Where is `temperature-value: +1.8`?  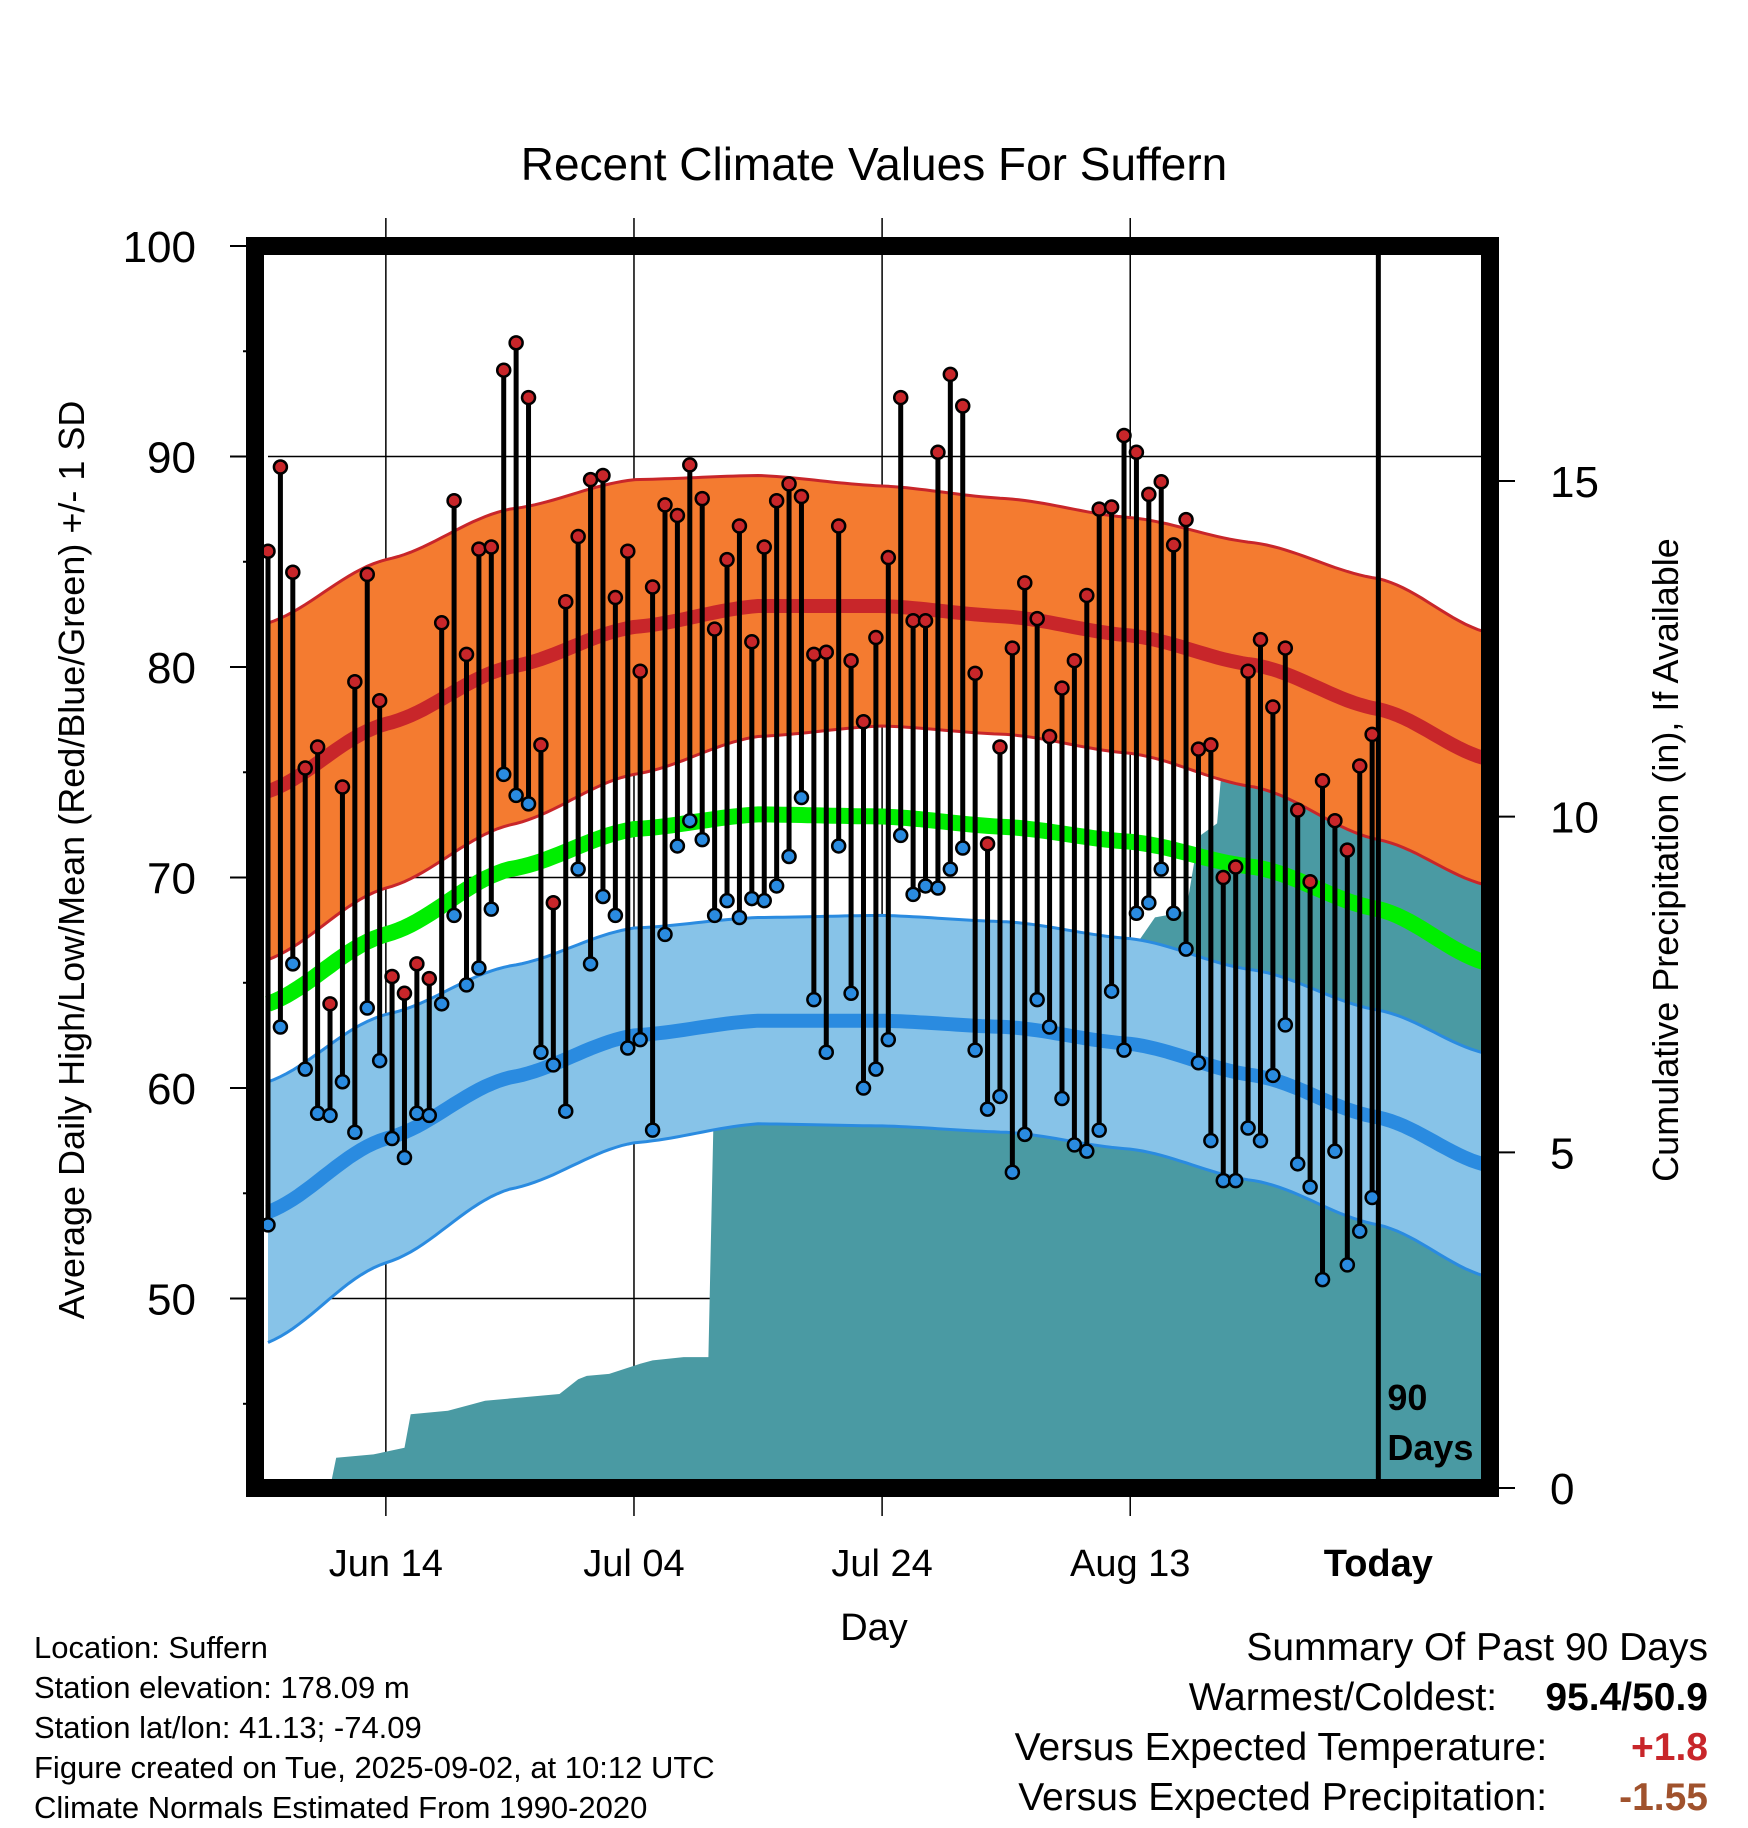
temperature-value: +1.8 is located at coordinates (1669, 1747).